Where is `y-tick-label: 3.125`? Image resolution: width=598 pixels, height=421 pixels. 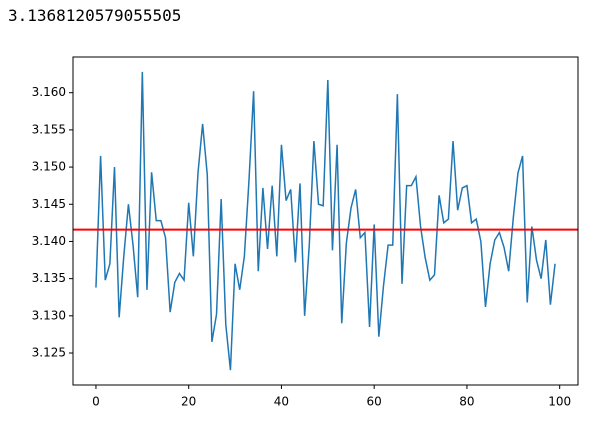 y-tick-label: 3.125 is located at coordinates (49, 353).